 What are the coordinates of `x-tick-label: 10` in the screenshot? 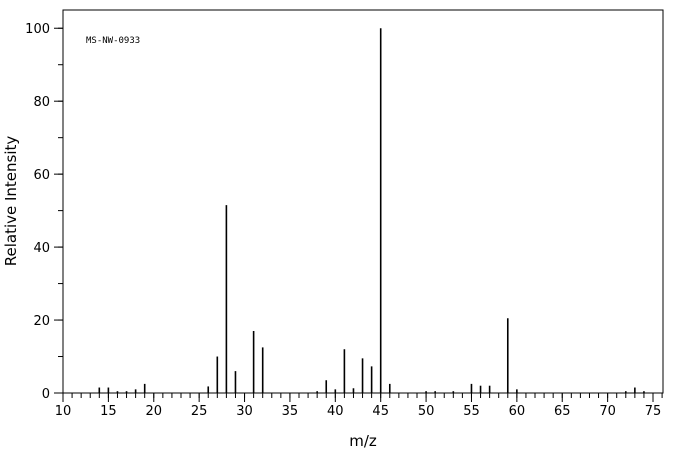 It's located at (63, 411).